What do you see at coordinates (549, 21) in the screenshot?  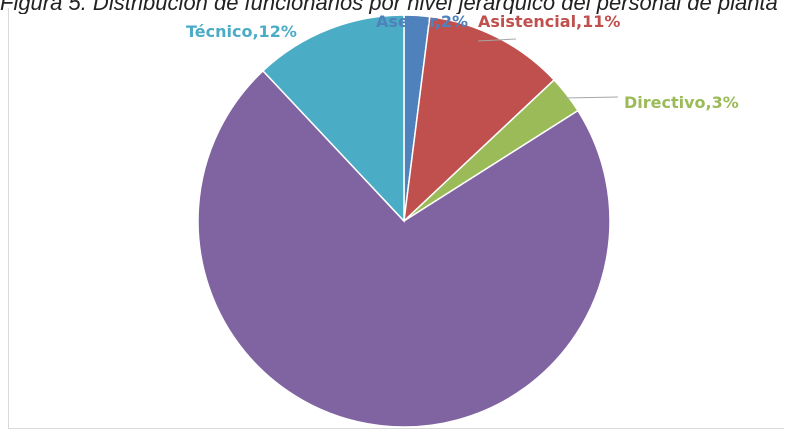 I see `data-label-asistencial: Asistencial,11%` at bounding box center [549, 21].